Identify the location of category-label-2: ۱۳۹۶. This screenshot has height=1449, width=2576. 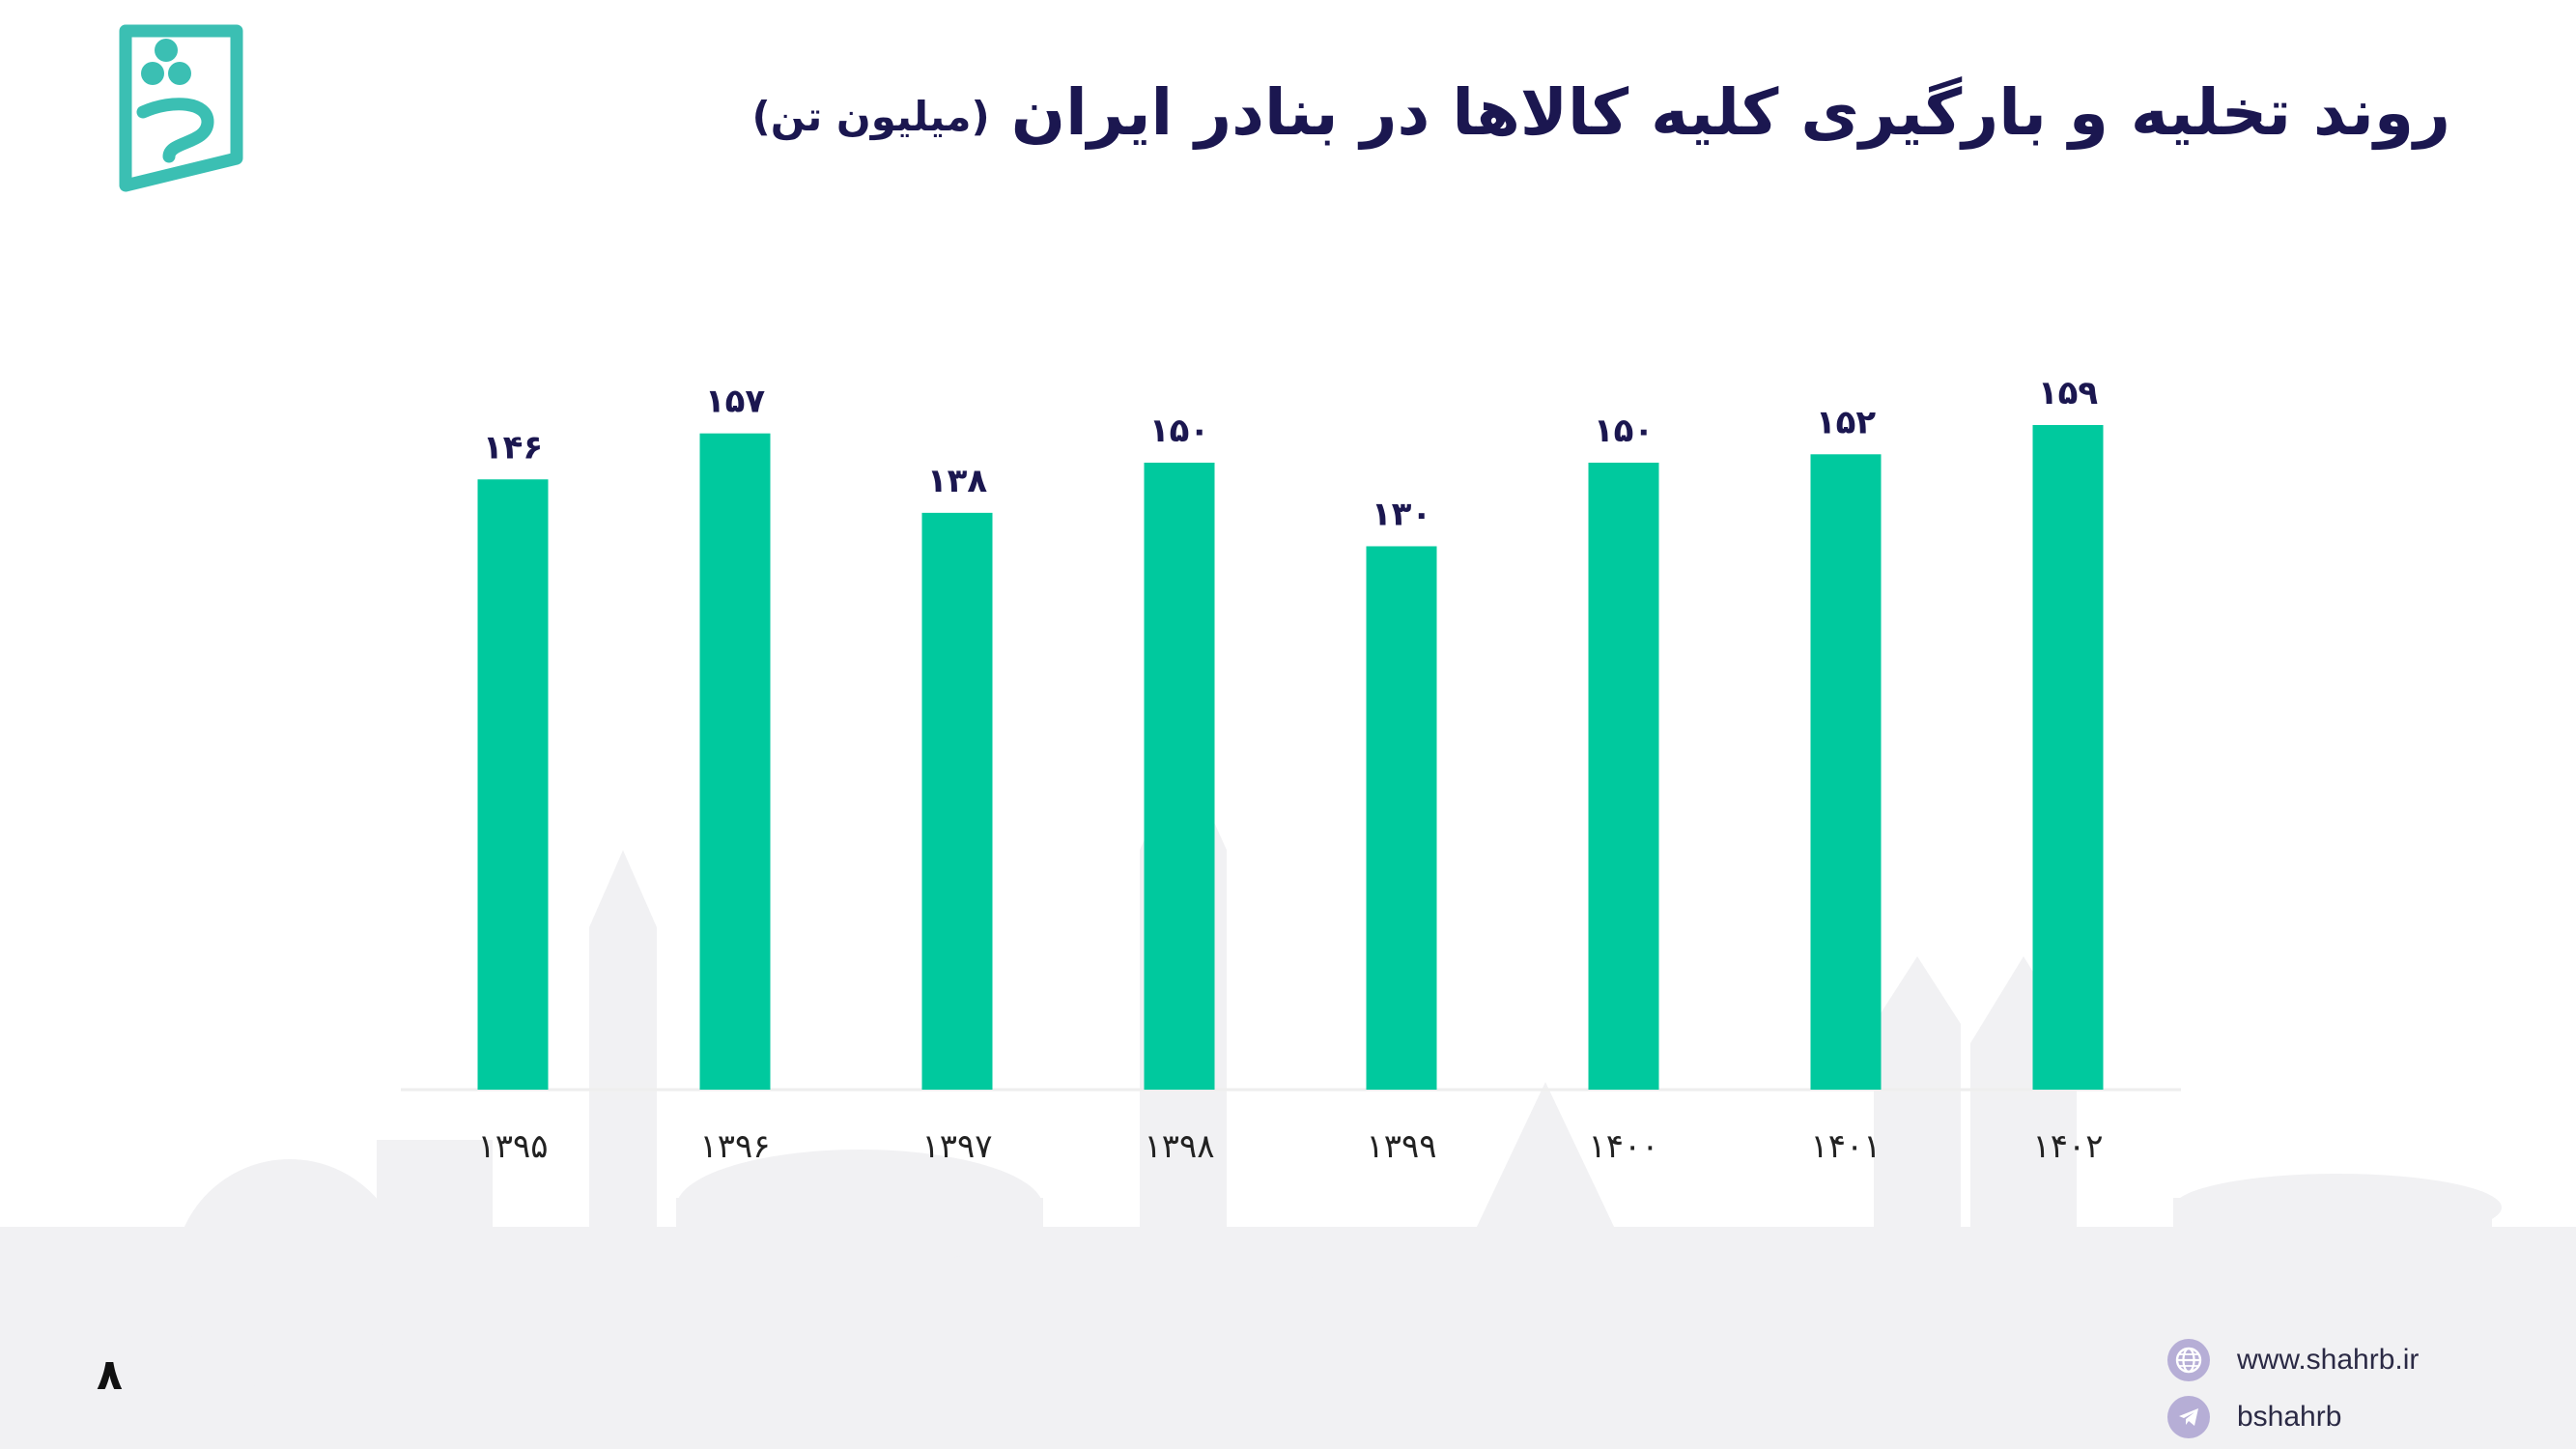
(734, 1146).